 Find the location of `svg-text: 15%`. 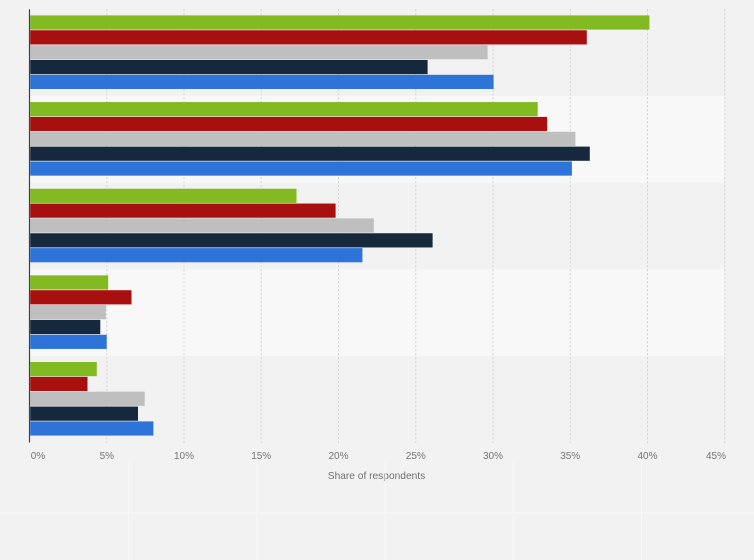

svg-text: 15% is located at coordinates (261, 456).